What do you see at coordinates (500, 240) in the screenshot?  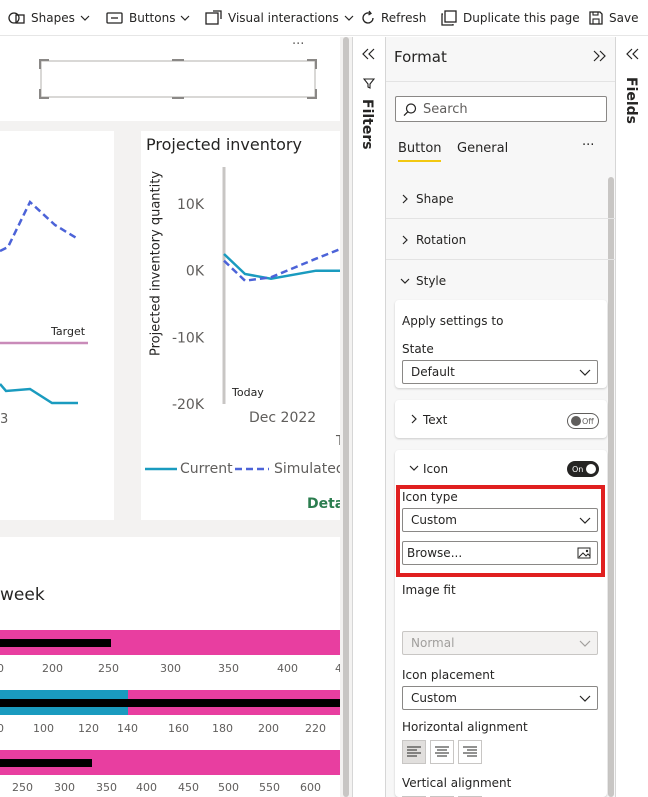 I see `section-rotation: Rotation` at bounding box center [500, 240].